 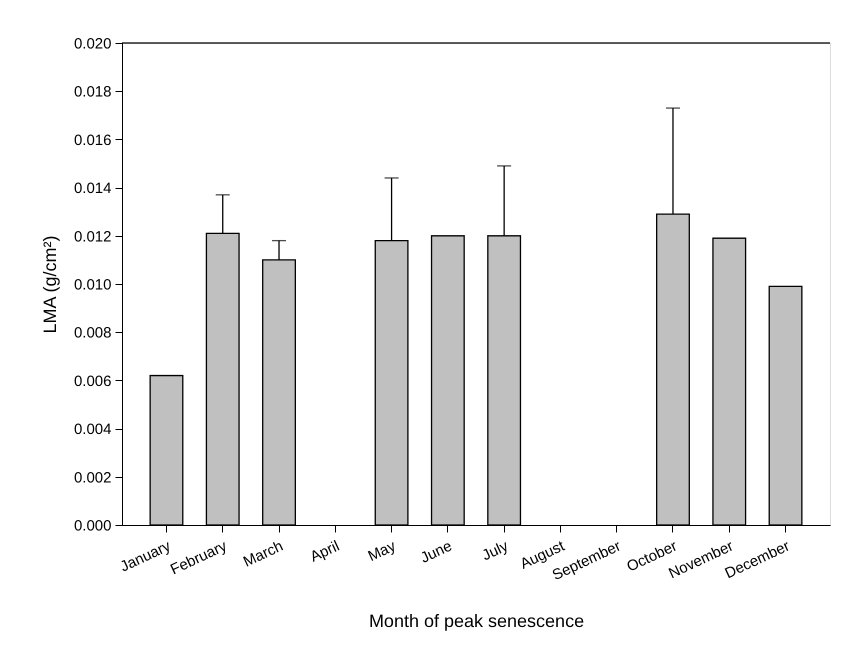 What do you see at coordinates (93, 381) in the screenshot?
I see `y-tick-label: 0.006` at bounding box center [93, 381].